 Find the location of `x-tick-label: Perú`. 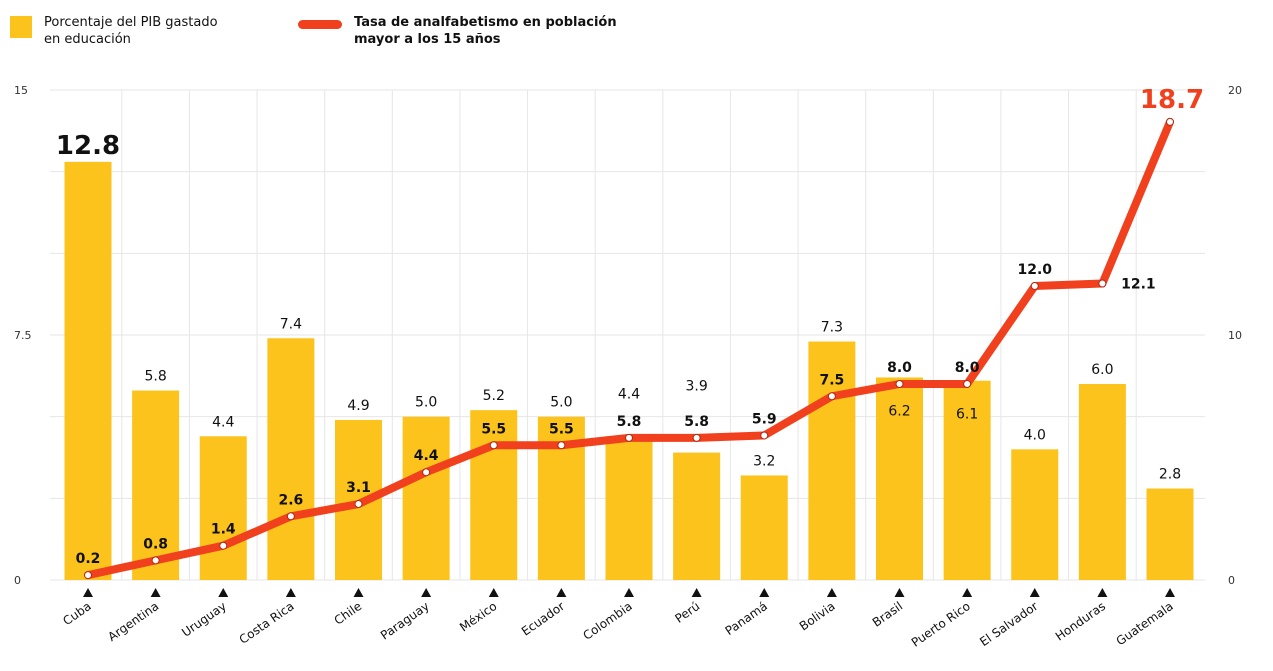

x-tick-label: Perú is located at coordinates (687, 612).